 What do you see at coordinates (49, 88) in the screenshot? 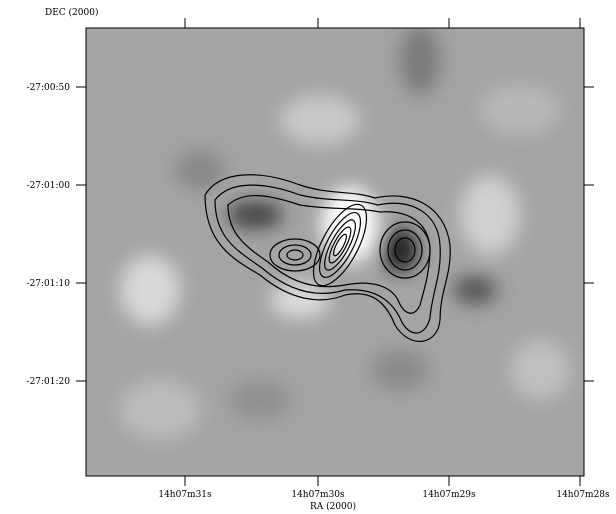
I see `y-tick-label: -27:00:50` at bounding box center [49, 88].